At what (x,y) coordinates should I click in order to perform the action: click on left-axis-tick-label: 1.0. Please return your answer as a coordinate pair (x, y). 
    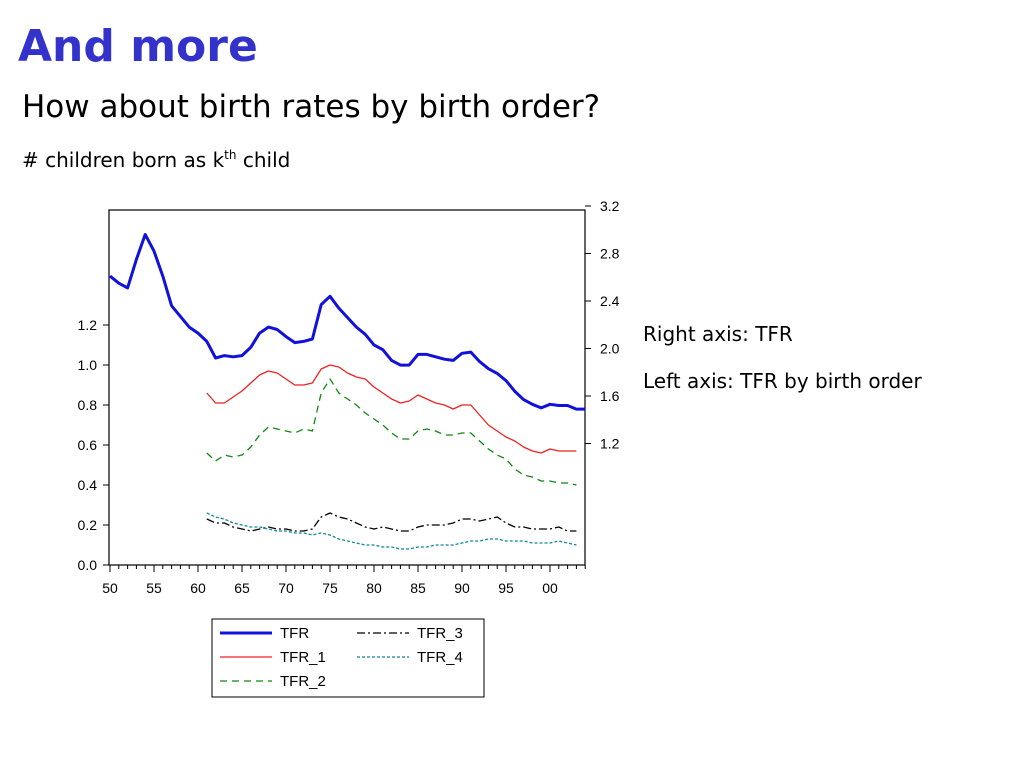
    Looking at the image, I should click on (88, 365).